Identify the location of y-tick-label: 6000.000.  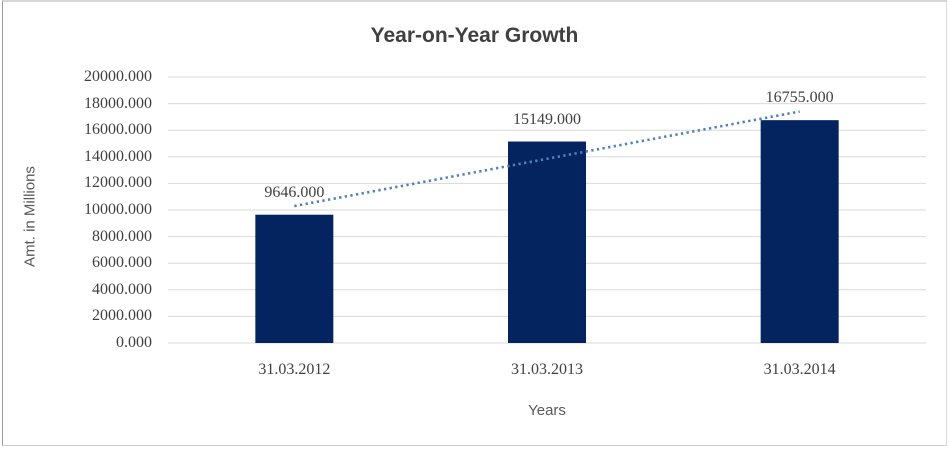
(122, 263).